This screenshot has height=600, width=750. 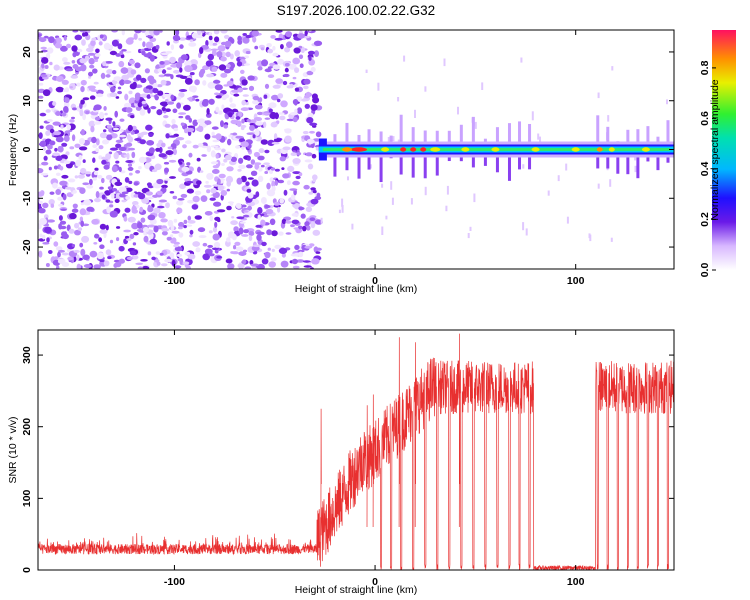 I want to click on colorbar-tick-label: 0.2, so click(x=705, y=219).